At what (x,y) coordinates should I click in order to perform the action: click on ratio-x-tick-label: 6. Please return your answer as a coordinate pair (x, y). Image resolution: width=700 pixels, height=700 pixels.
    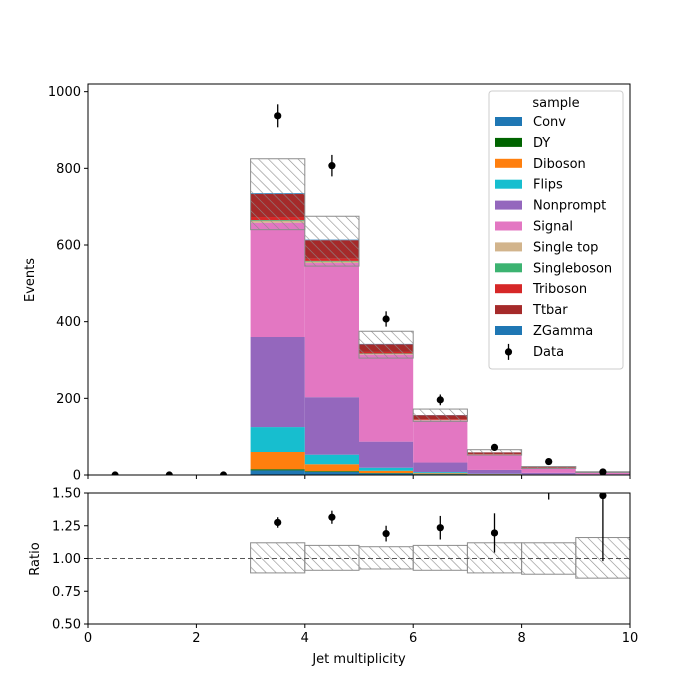
    Looking at the image, I should click on (413, 638).